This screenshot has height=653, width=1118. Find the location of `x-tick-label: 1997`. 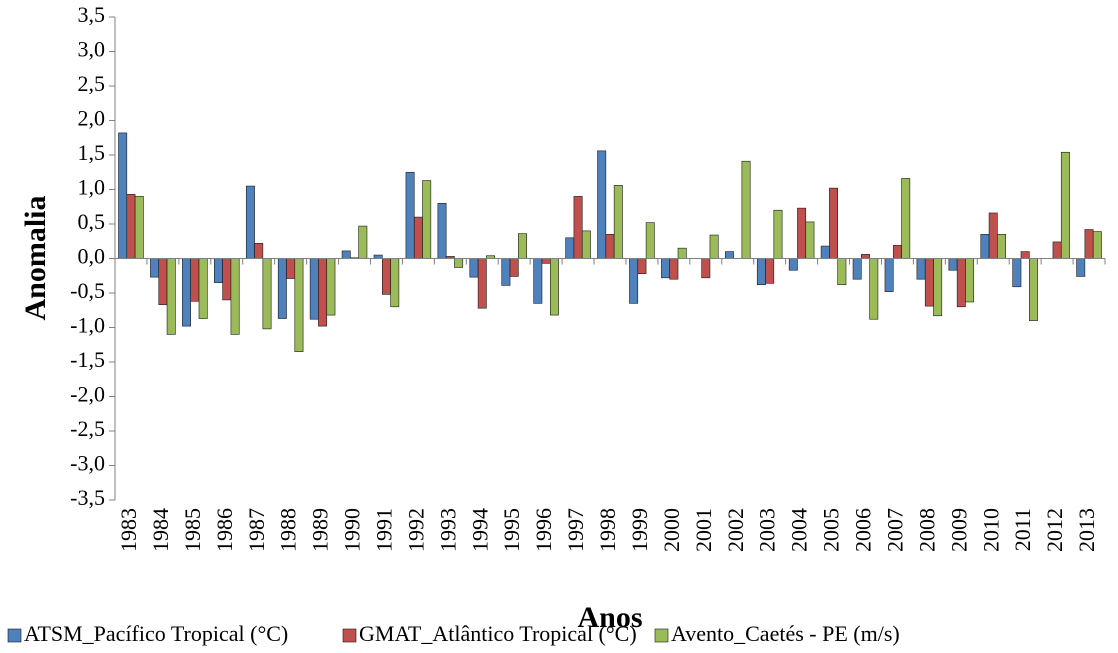

x-tick-label: 1997 is located at coordinates (575, 530).